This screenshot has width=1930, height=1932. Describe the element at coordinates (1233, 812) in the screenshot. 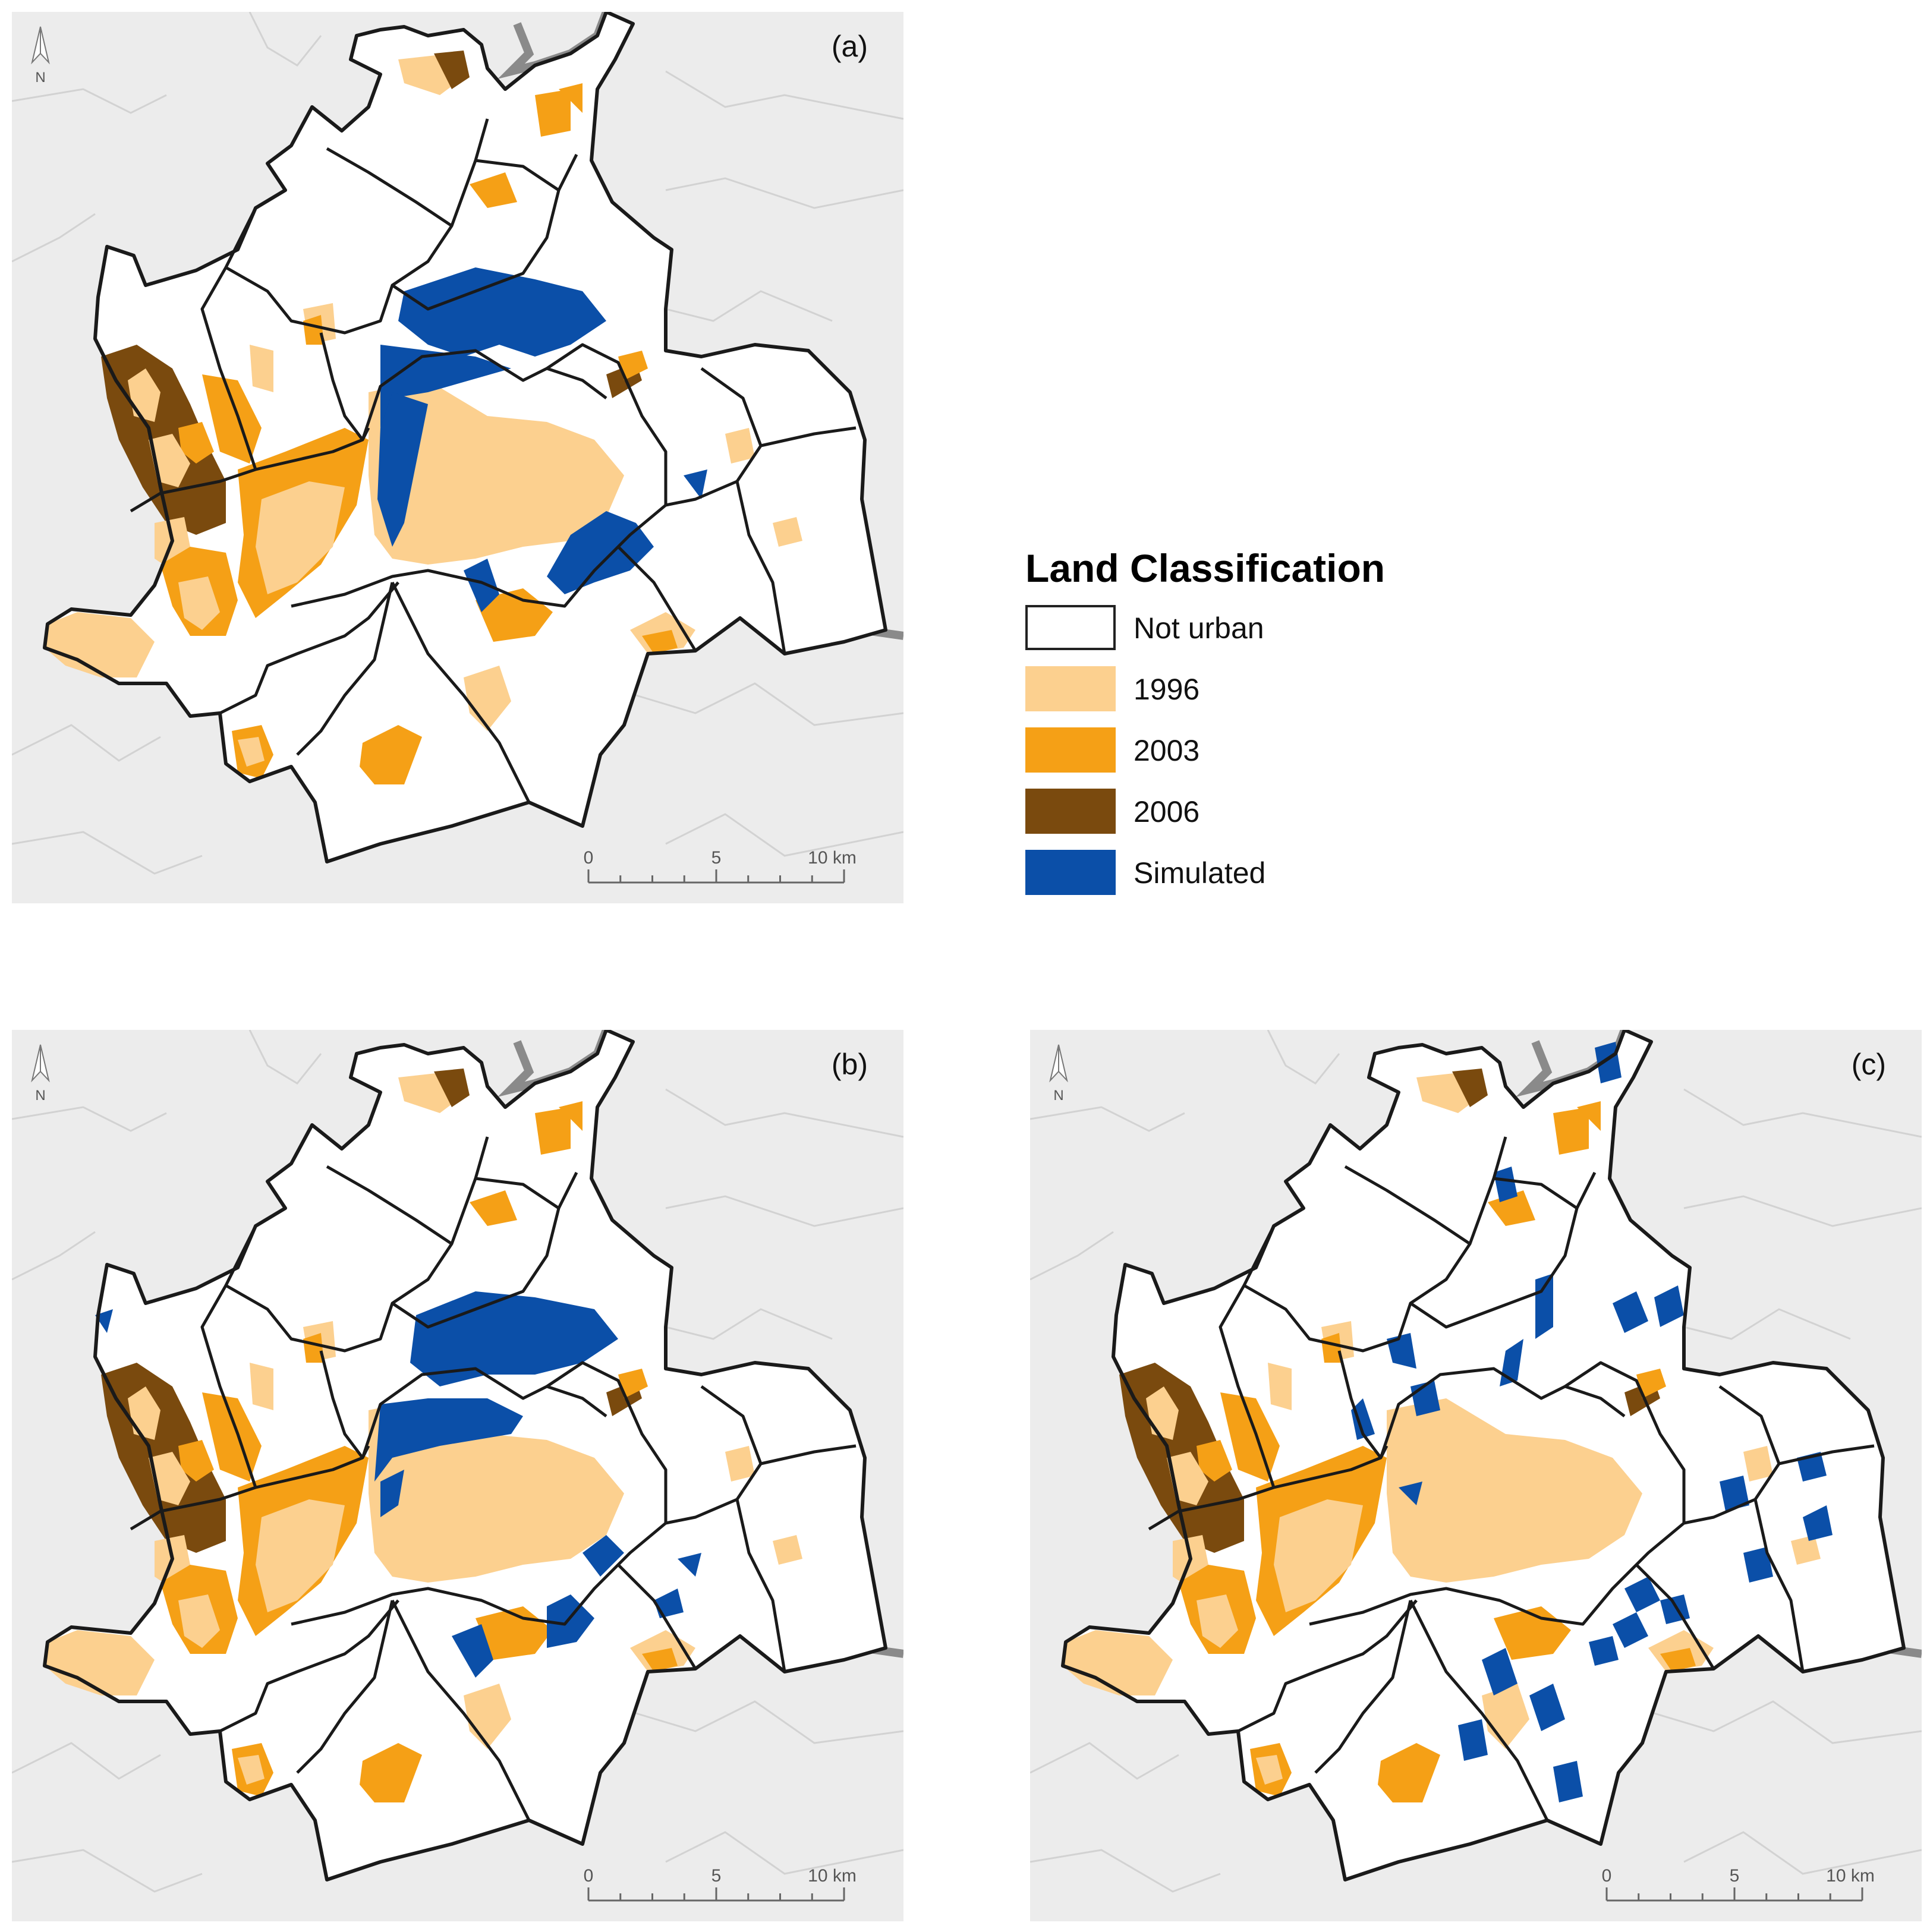

I see `legend-item-2006: 2006` at that location.